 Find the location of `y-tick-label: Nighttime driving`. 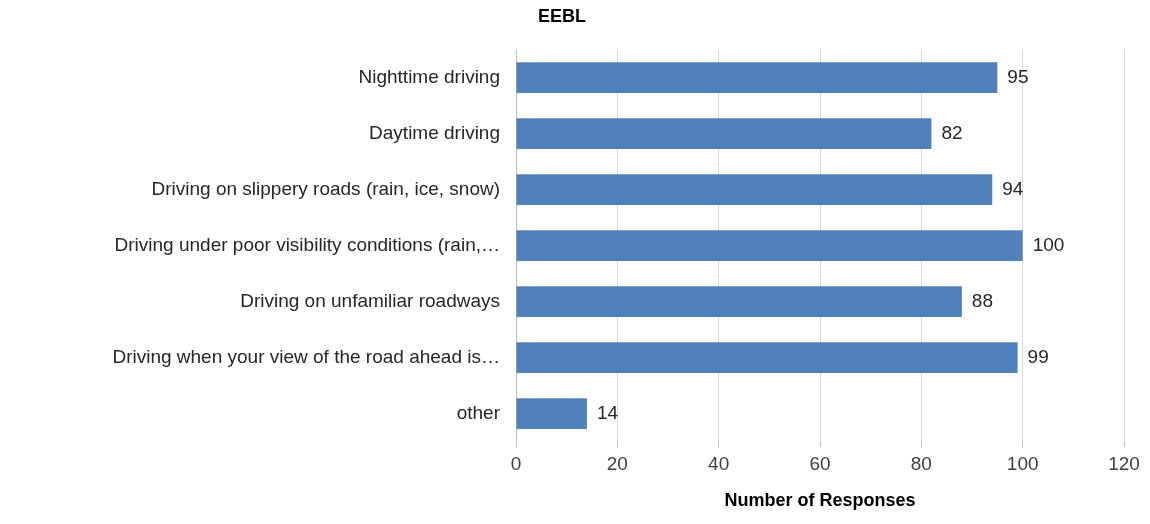

y-tick-label: Nighttime driving is located at coordinates (429, 76).